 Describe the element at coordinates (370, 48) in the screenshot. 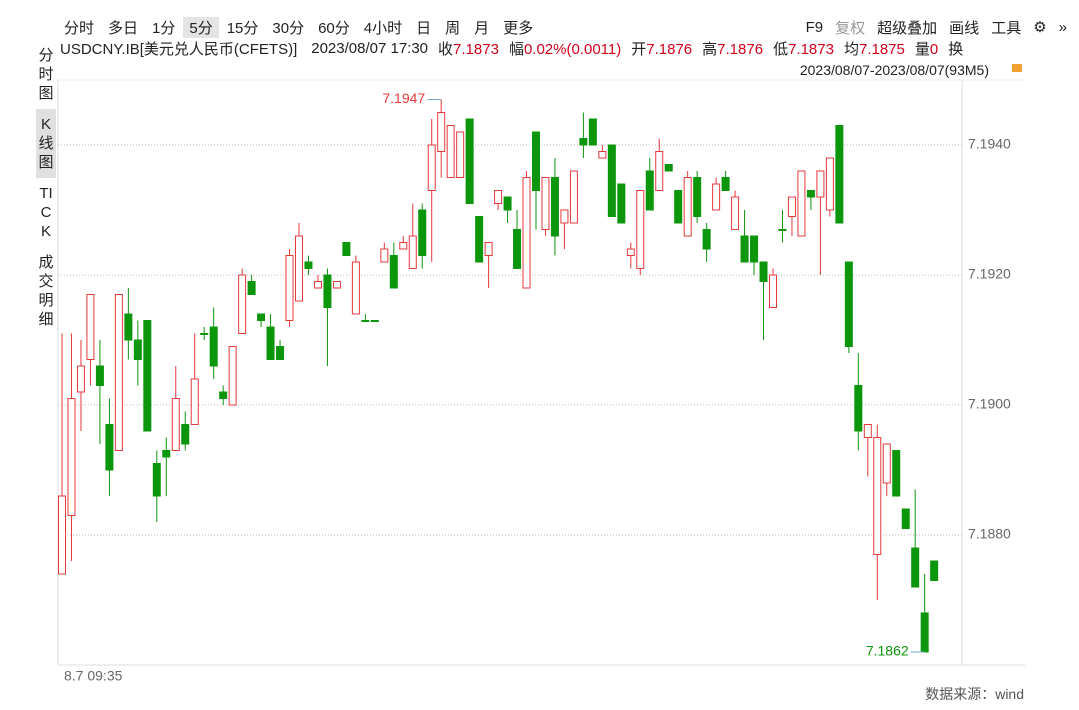

I see `datetime: 2023/08/07 17:30` at that location.